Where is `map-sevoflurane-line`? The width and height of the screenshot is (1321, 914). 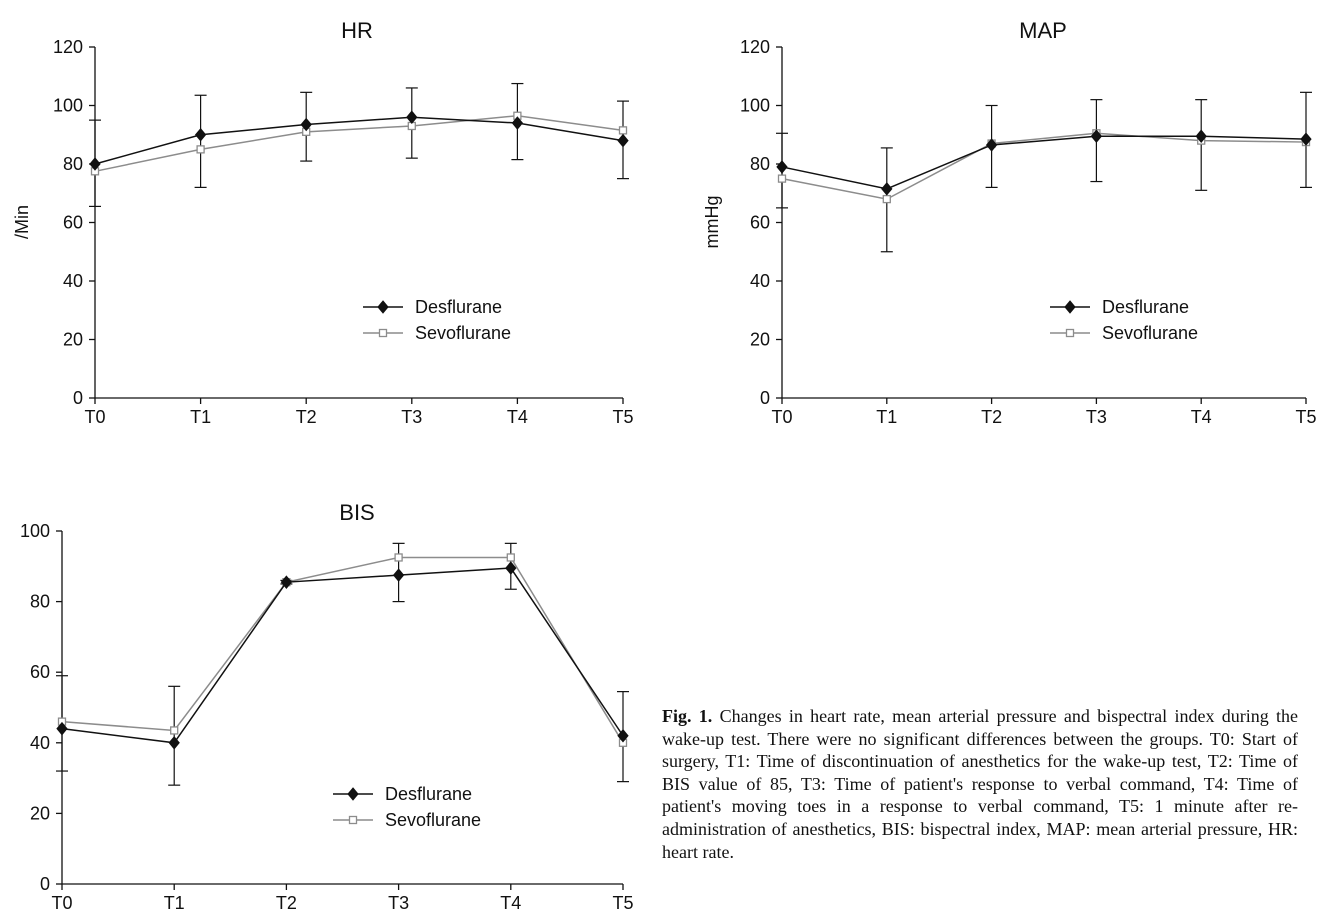 map-sevoflurane-line is located at coordinates (1044, 166).